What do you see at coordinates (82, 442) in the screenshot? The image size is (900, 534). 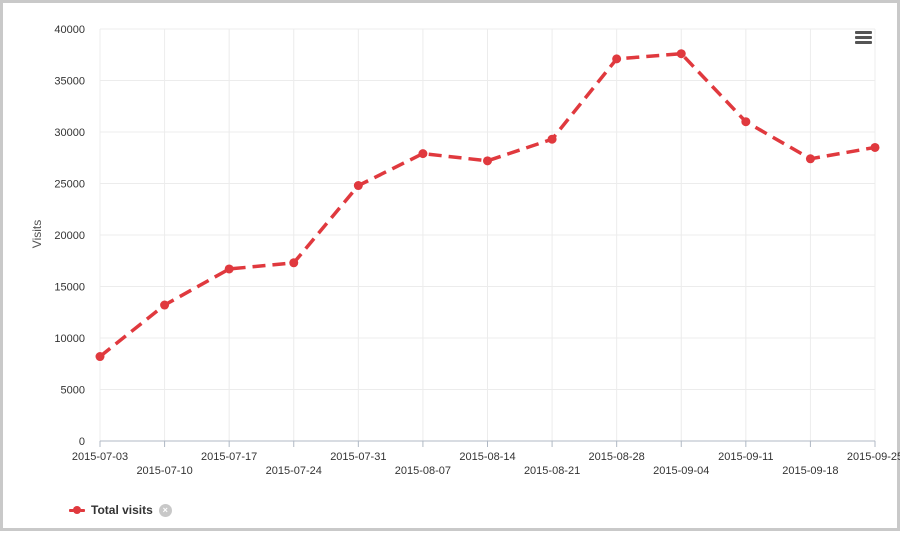 I see `y-tick-label: 0` at bounding box center [82, 442].